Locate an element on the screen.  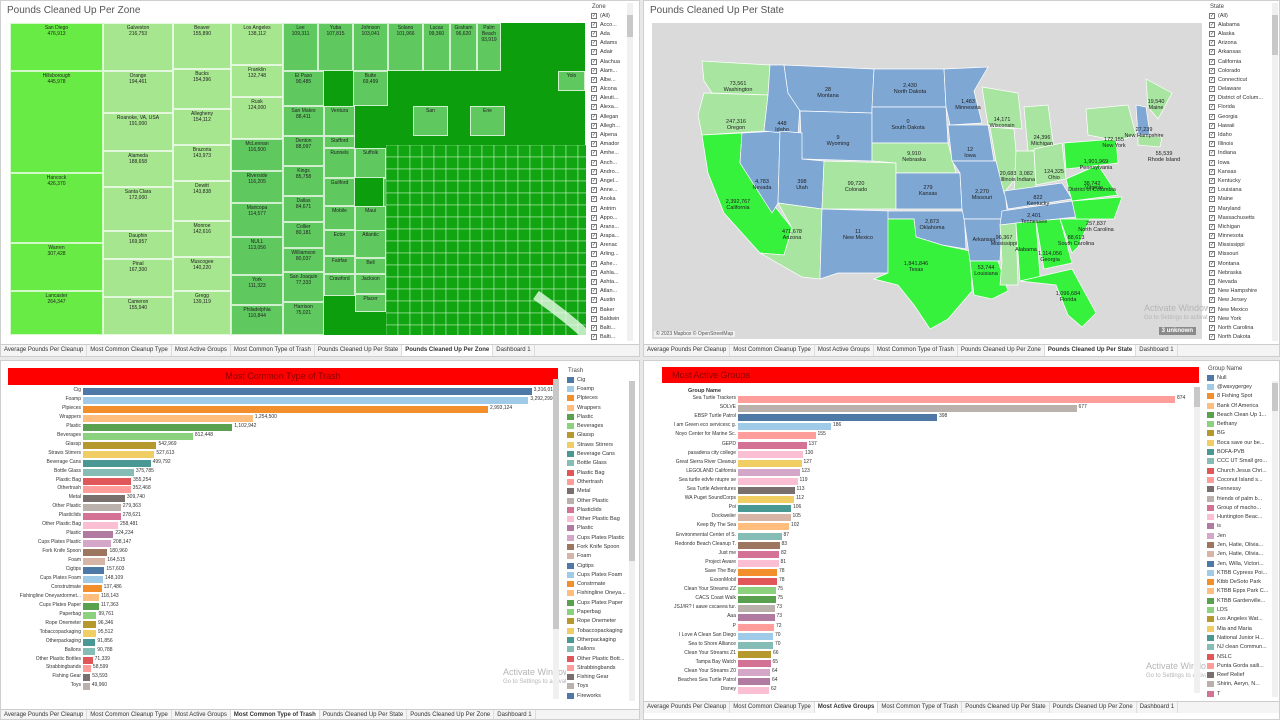
trash-bar-row: Plasticlids 278,621 is located at coordinates (281, 516).